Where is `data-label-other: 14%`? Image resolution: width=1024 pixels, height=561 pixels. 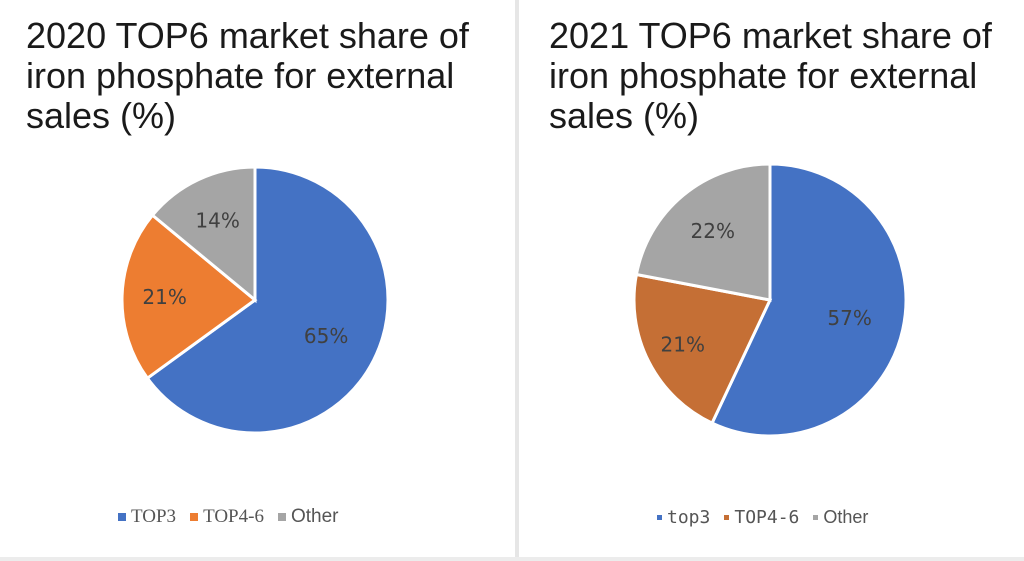 data-label-other: 14% is located at coordinates (217, 221).